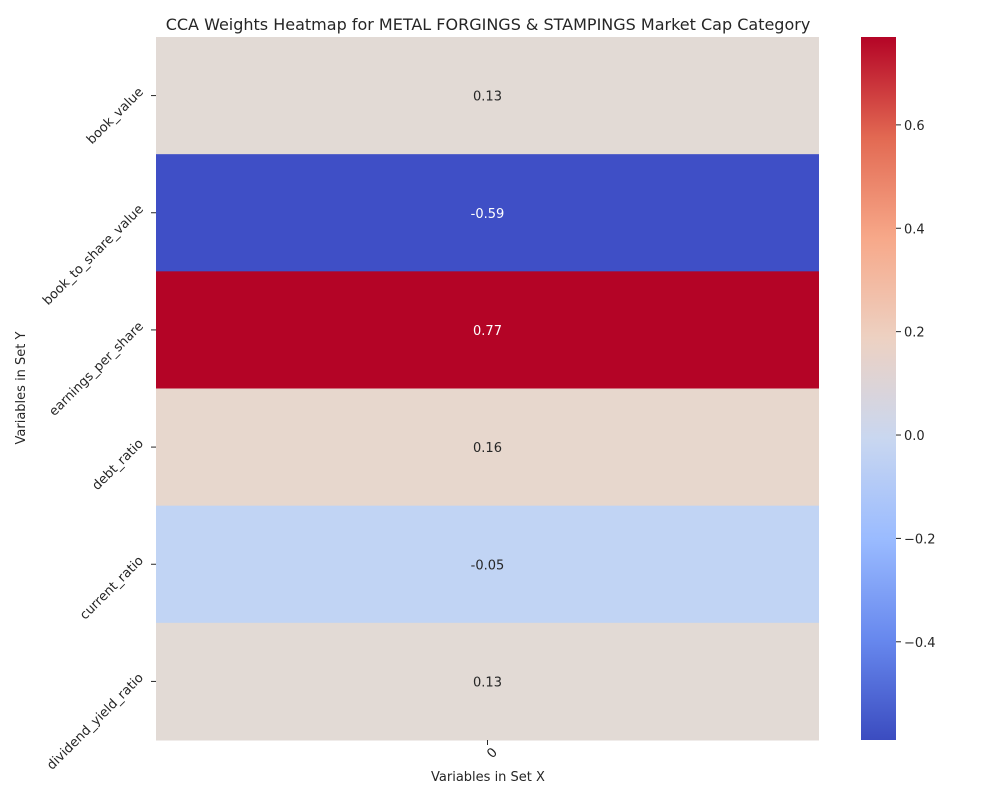 The height and width of the screenshot is (800, 1000). I want to click on x-tick-label: 0, so click(492, 753).